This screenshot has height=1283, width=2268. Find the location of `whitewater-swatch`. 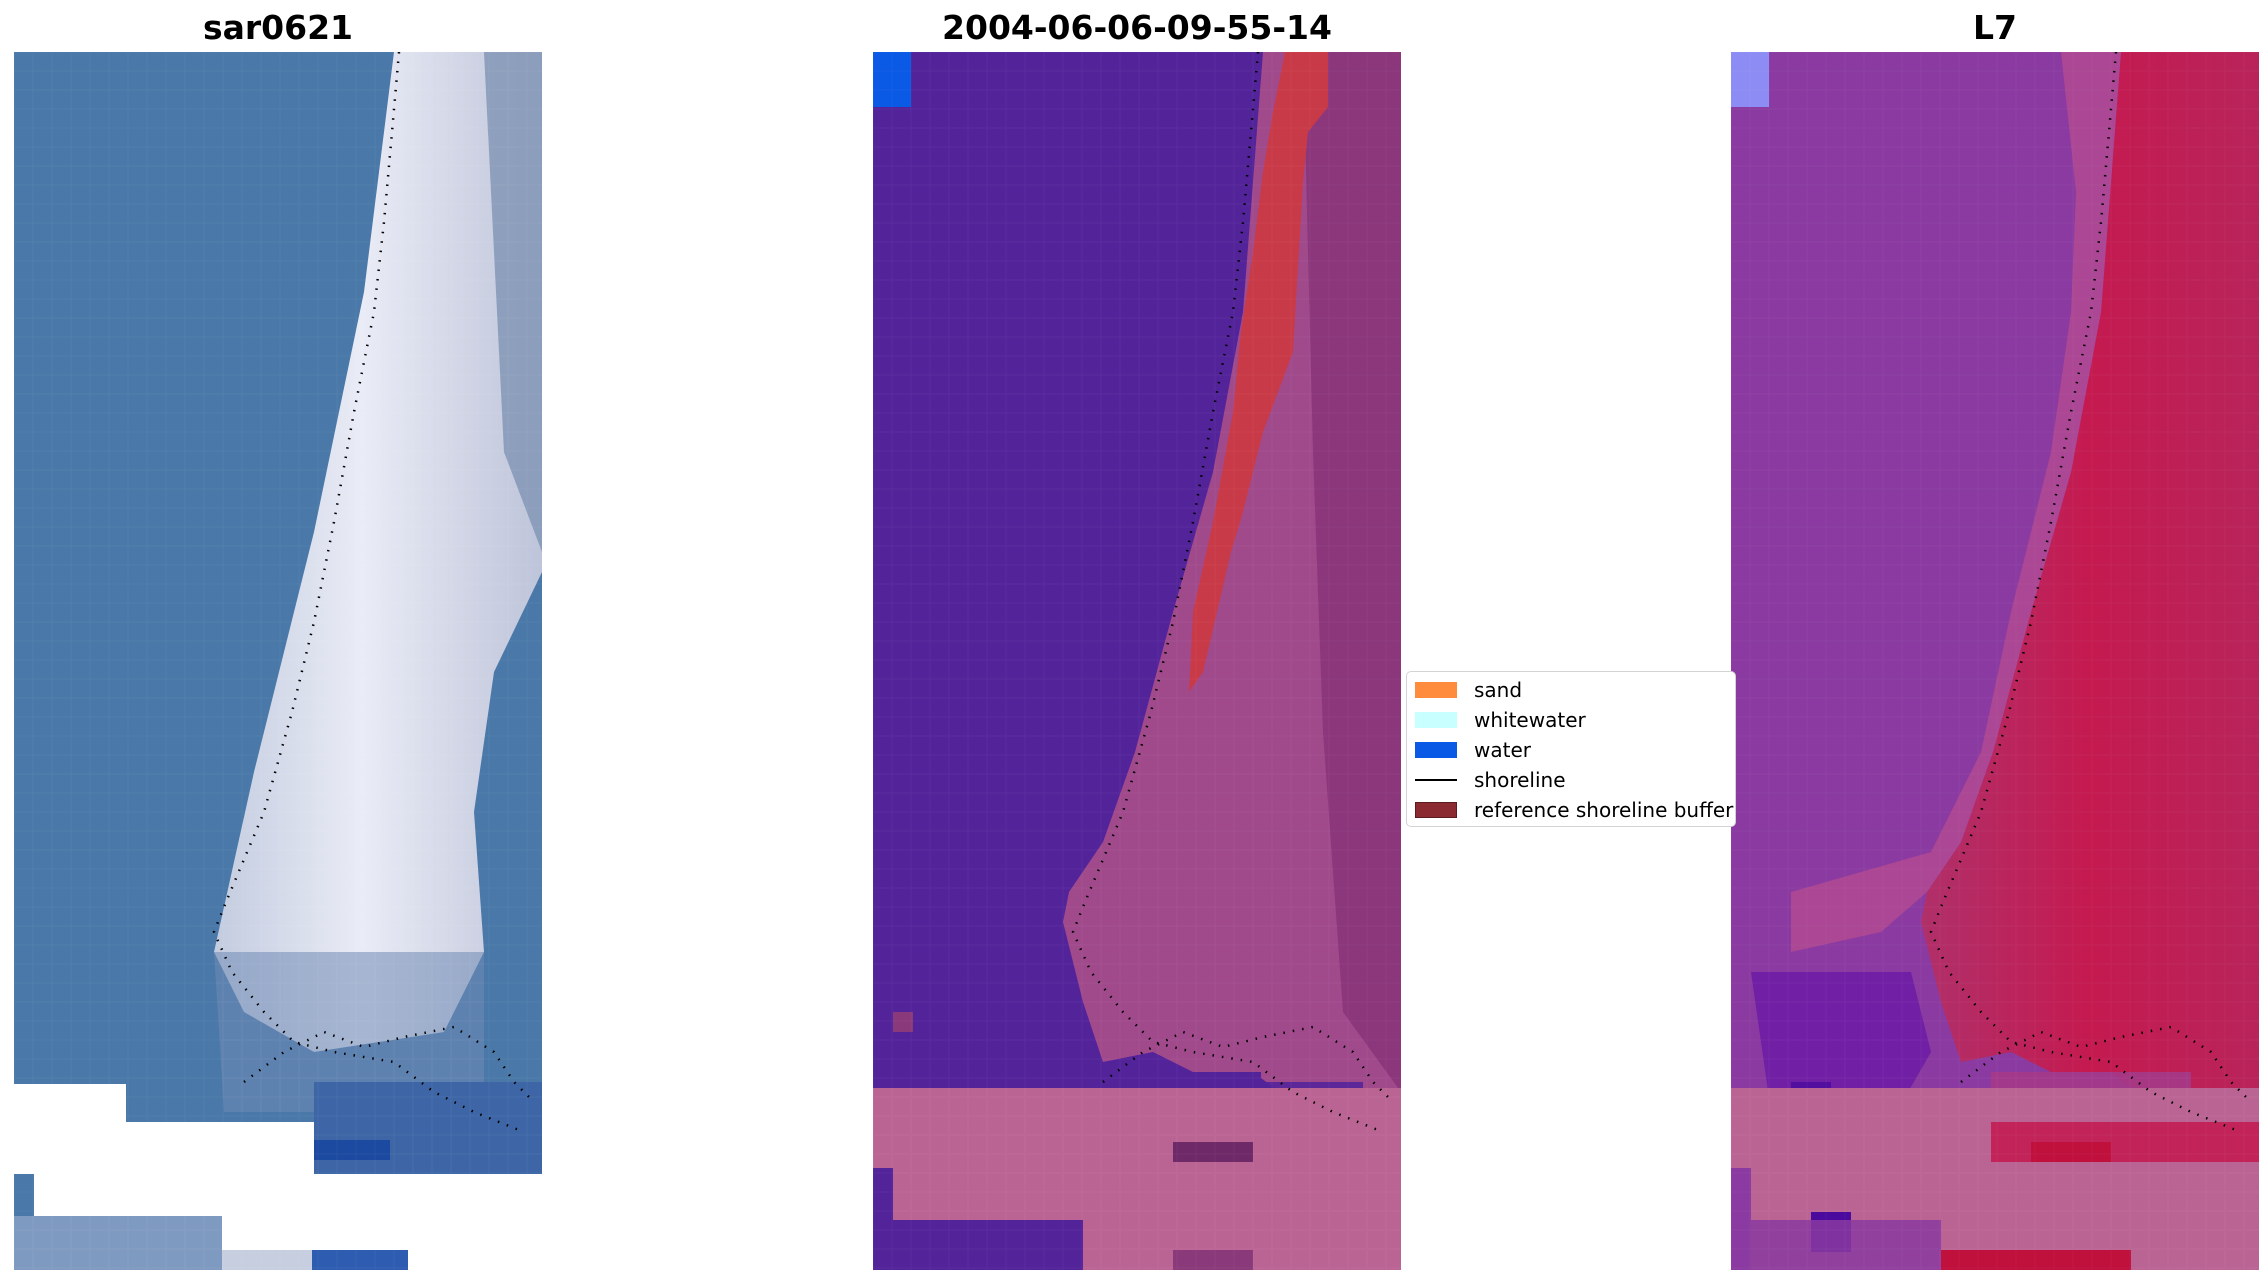

whitewater-swatch is located at coordinates (1436, 720).